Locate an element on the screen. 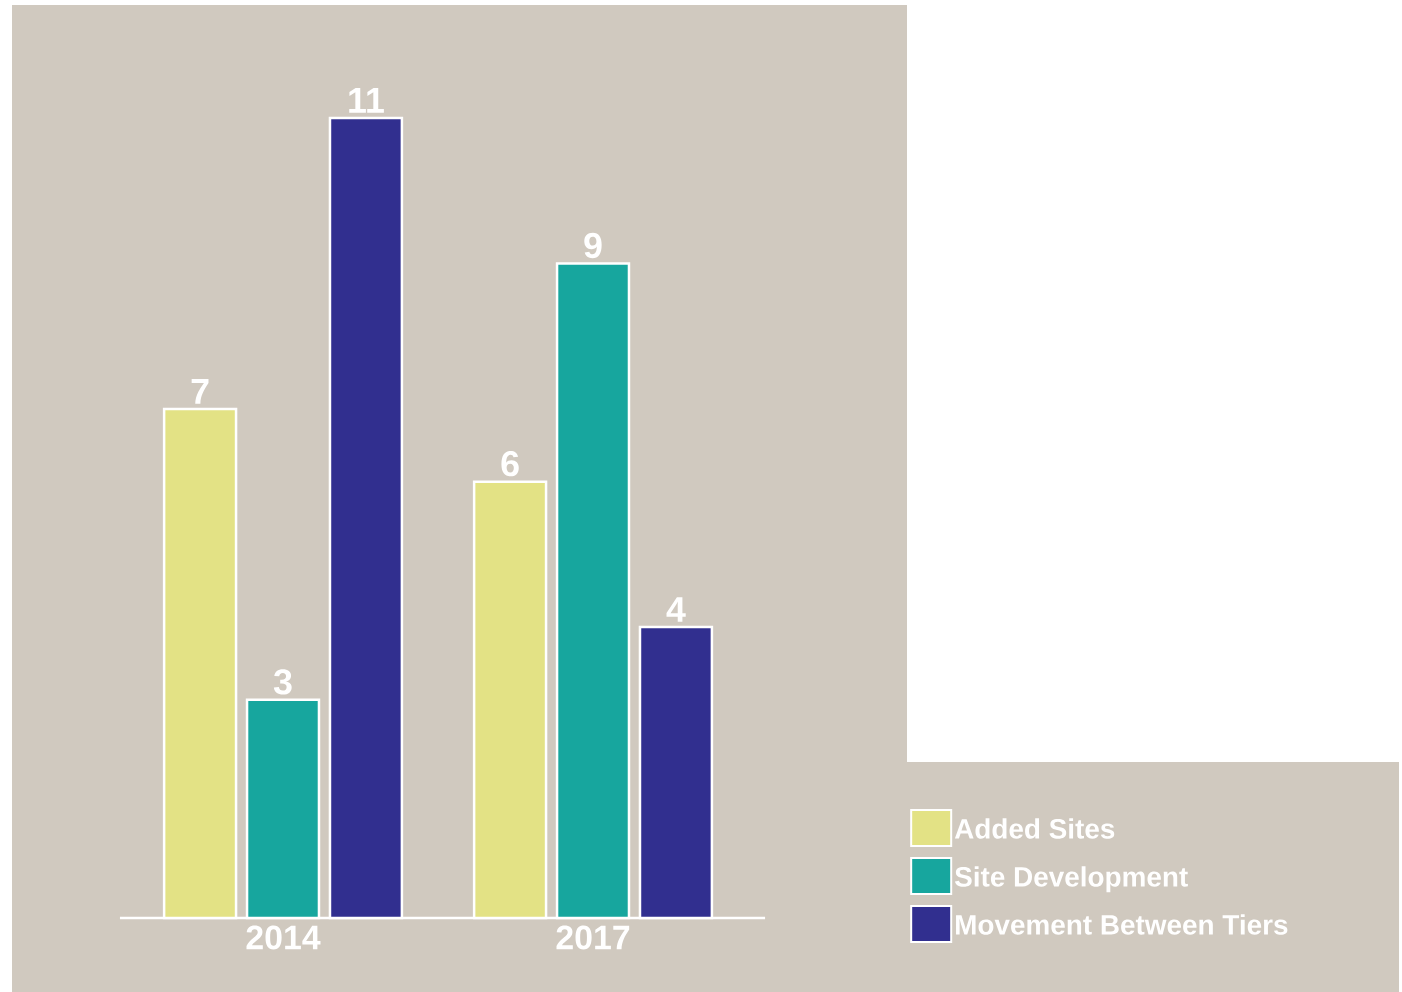  data-label: 9 is located at coordinates (593, 245).